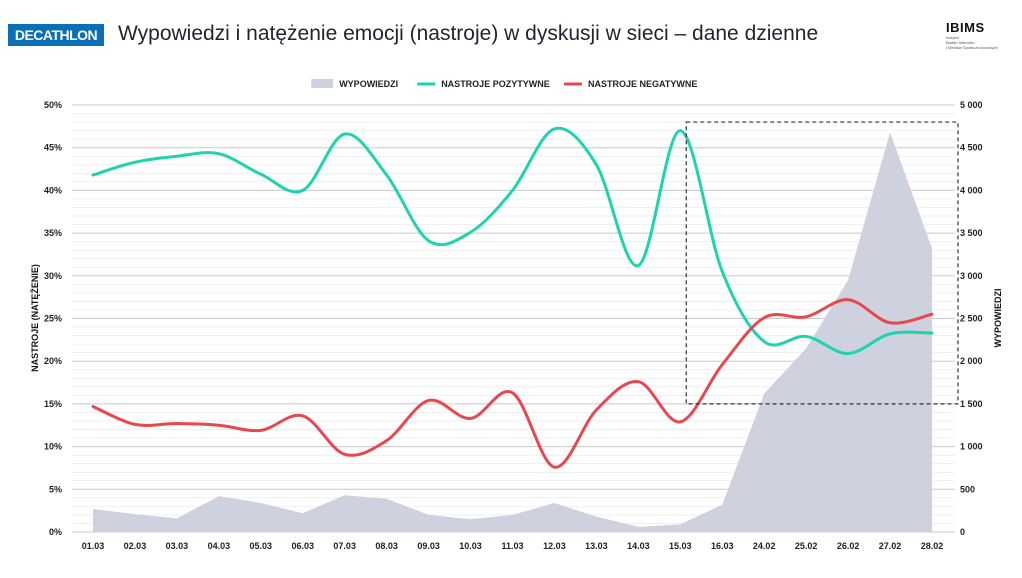 Image resolution: width=1022 pixels, height=578 pixels. I want to click on y2-tick-label: 0, so click(962, 532).